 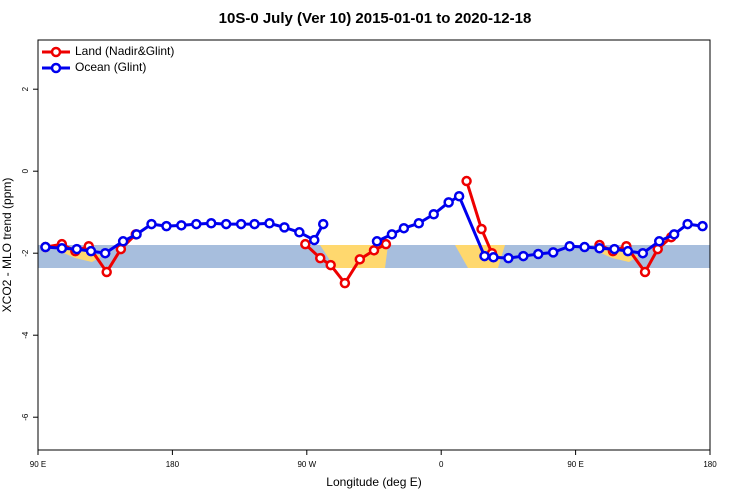 What do you see at coordinates (306, 464) in the screenshot?
I see `x-tick-label: 90 W` at bounding box center [306, 464].